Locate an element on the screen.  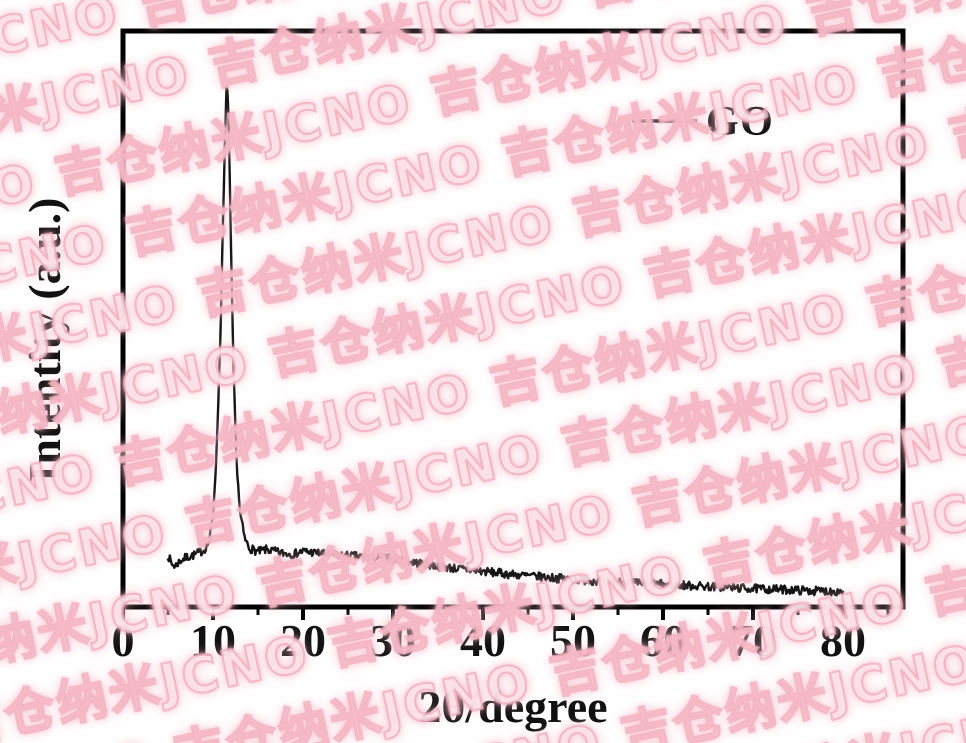
x-tick-label: 40 is located at coordinates (483, 640).